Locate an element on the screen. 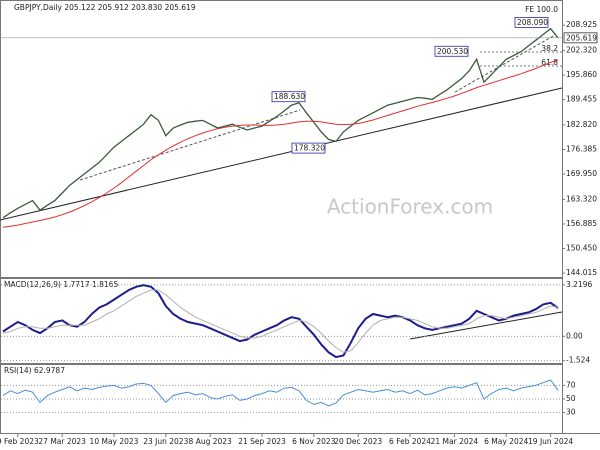 The height and width of the screenshot is (450, 600). x-tick-label: 21 Mar 2024 is located at coordinates (455, 441).